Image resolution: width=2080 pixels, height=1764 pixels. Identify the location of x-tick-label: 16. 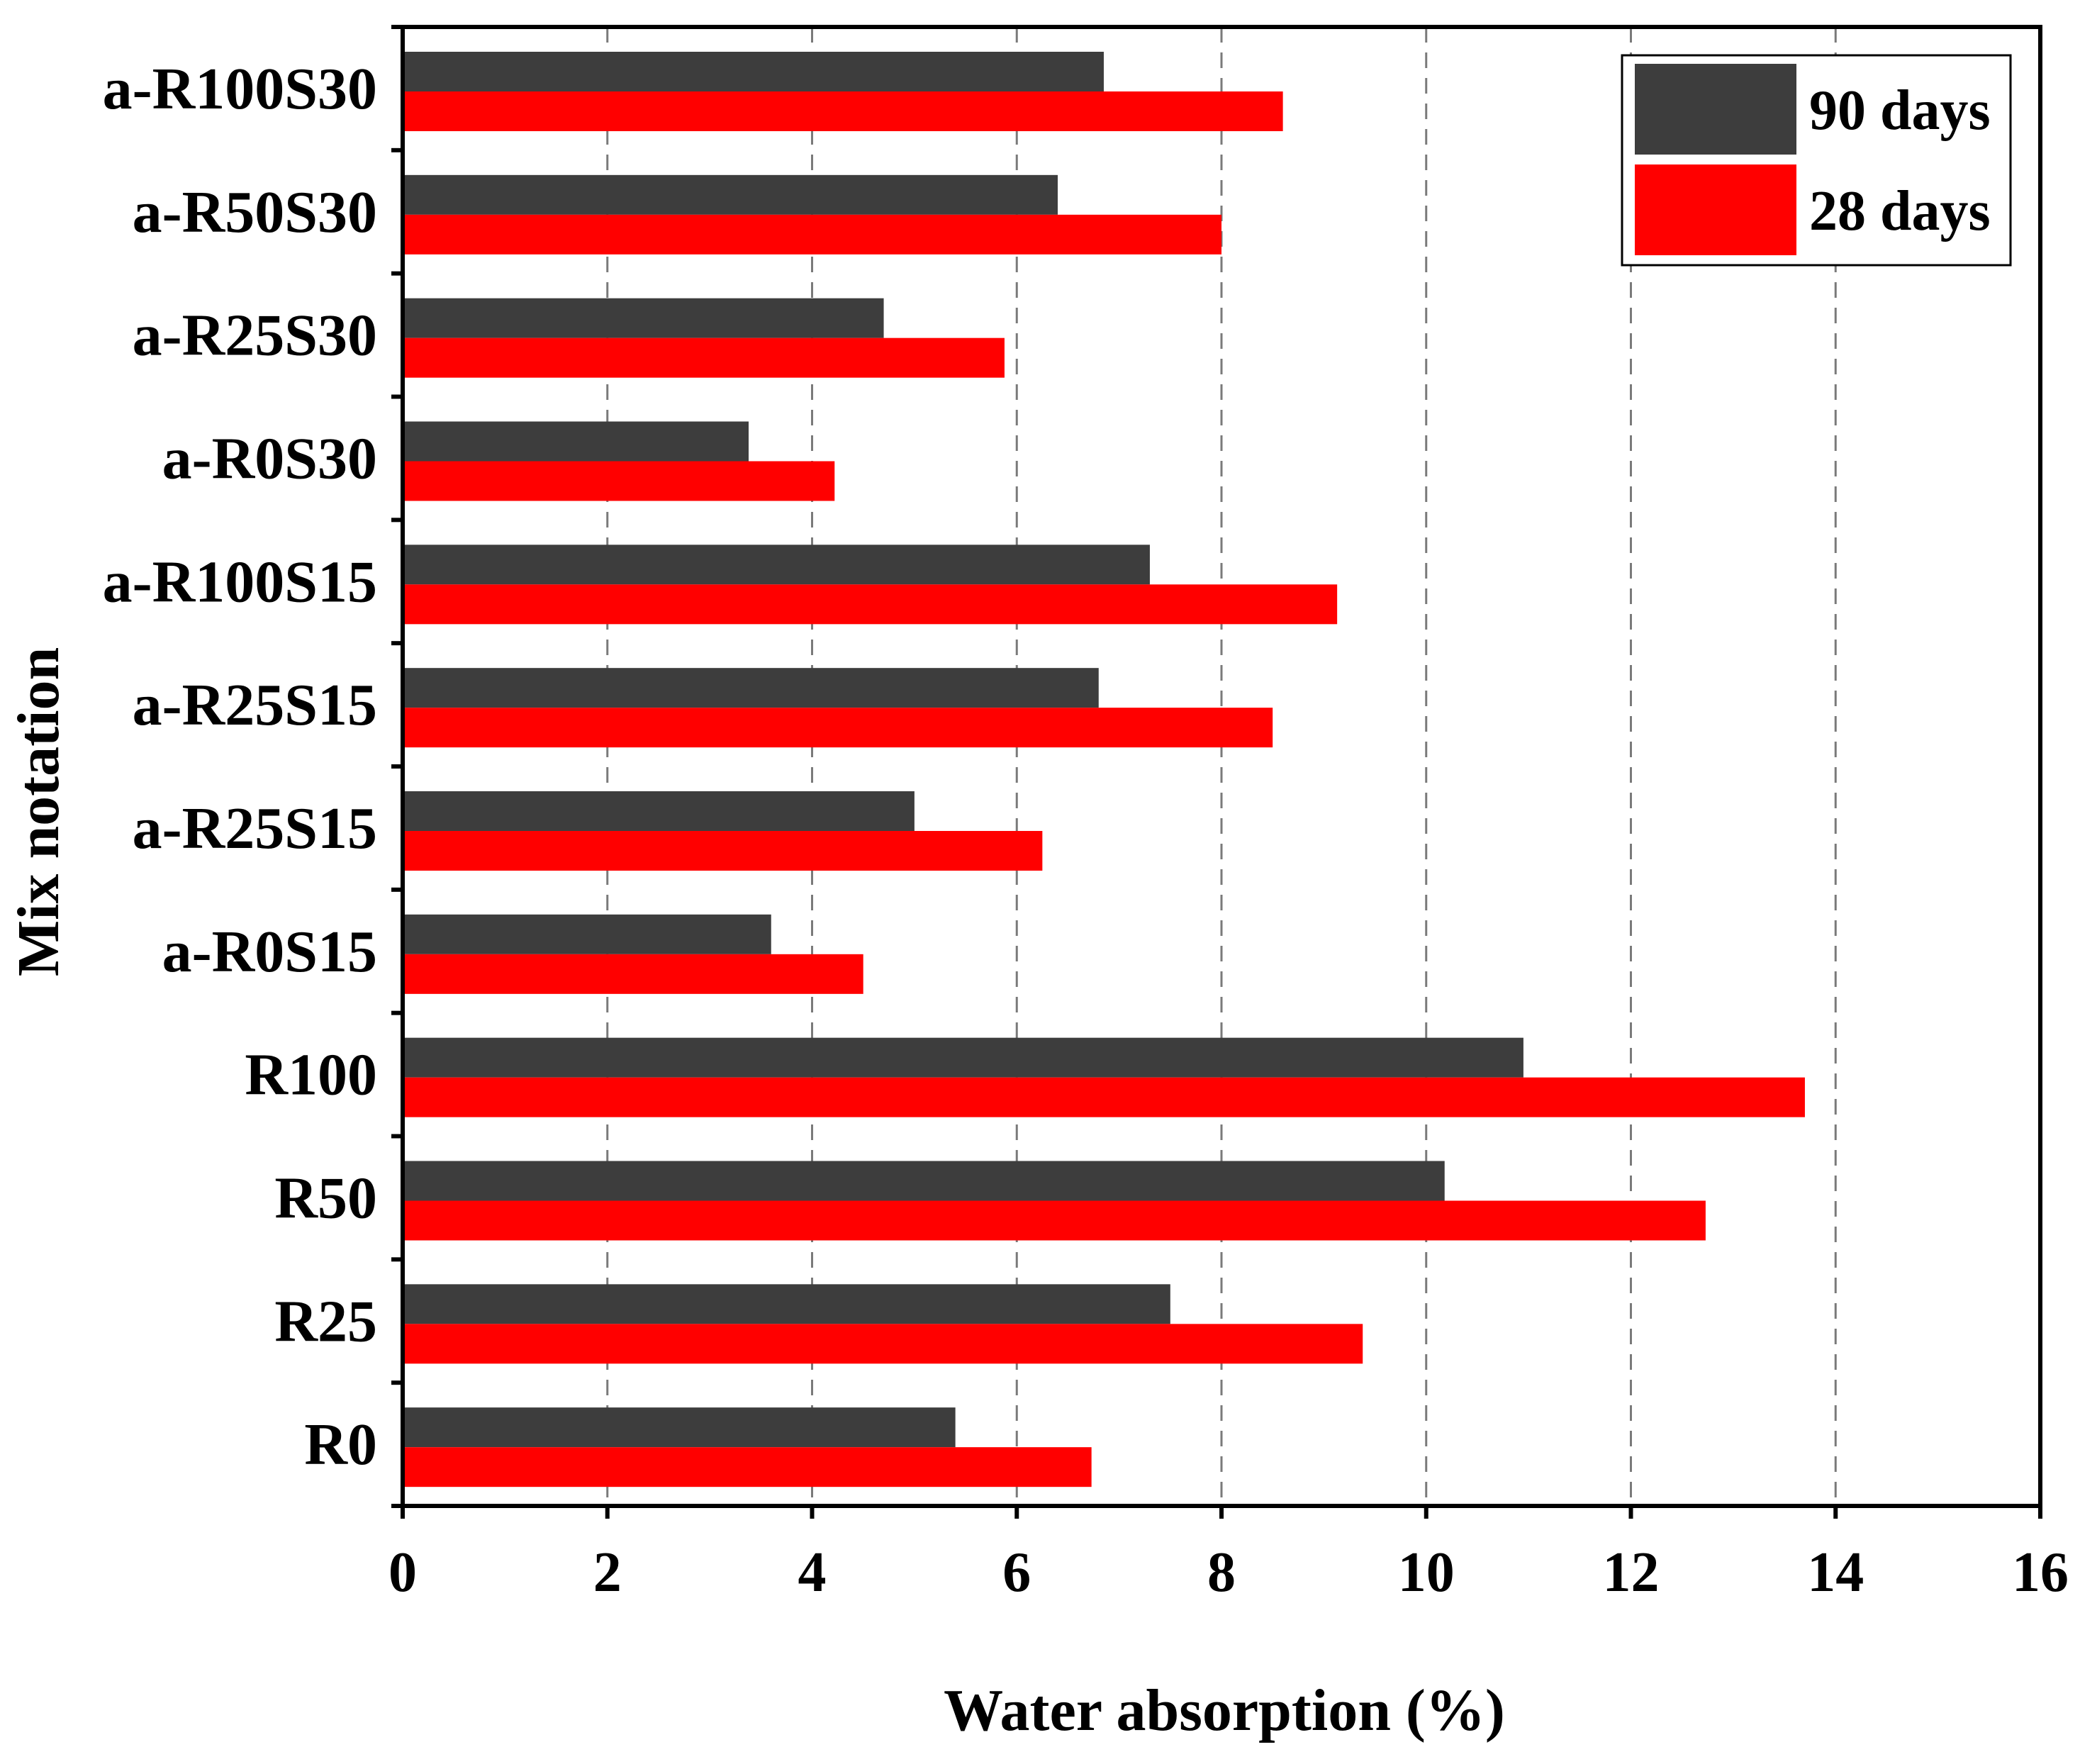
(2040, 1572).